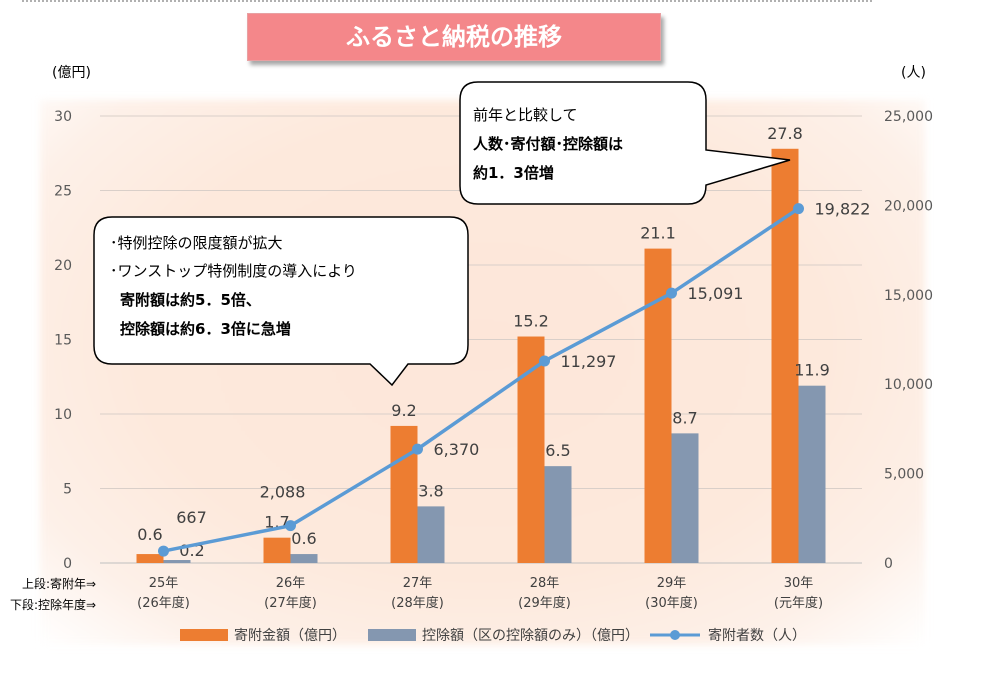  I want to click on line-data-label: 19,822, so click(843, 209).